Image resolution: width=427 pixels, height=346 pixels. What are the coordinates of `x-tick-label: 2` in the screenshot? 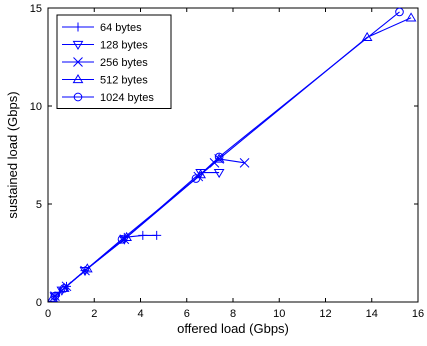 It's located at (94, 314).